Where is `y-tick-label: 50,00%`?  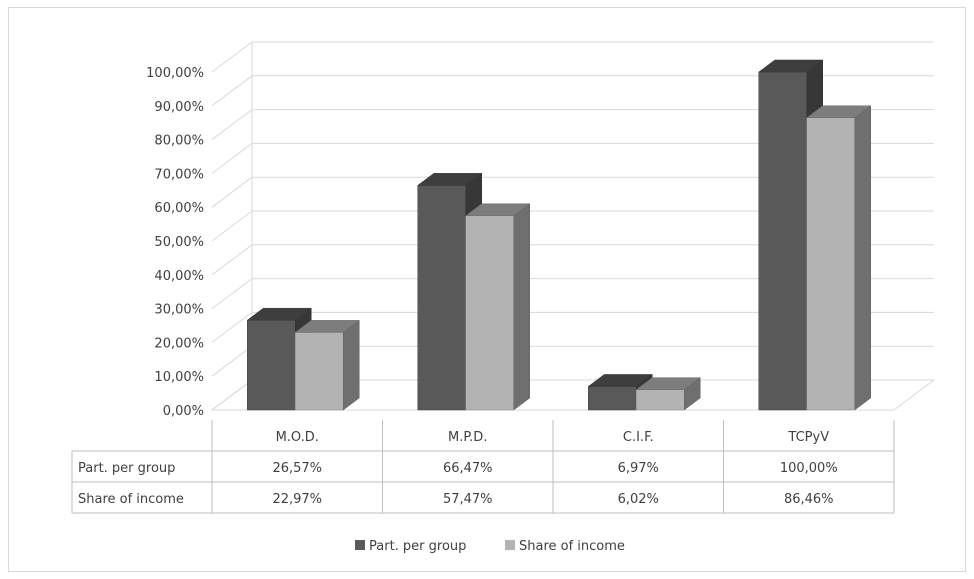 y-tick-label: 50,00% is located at coordinates (179, 242).